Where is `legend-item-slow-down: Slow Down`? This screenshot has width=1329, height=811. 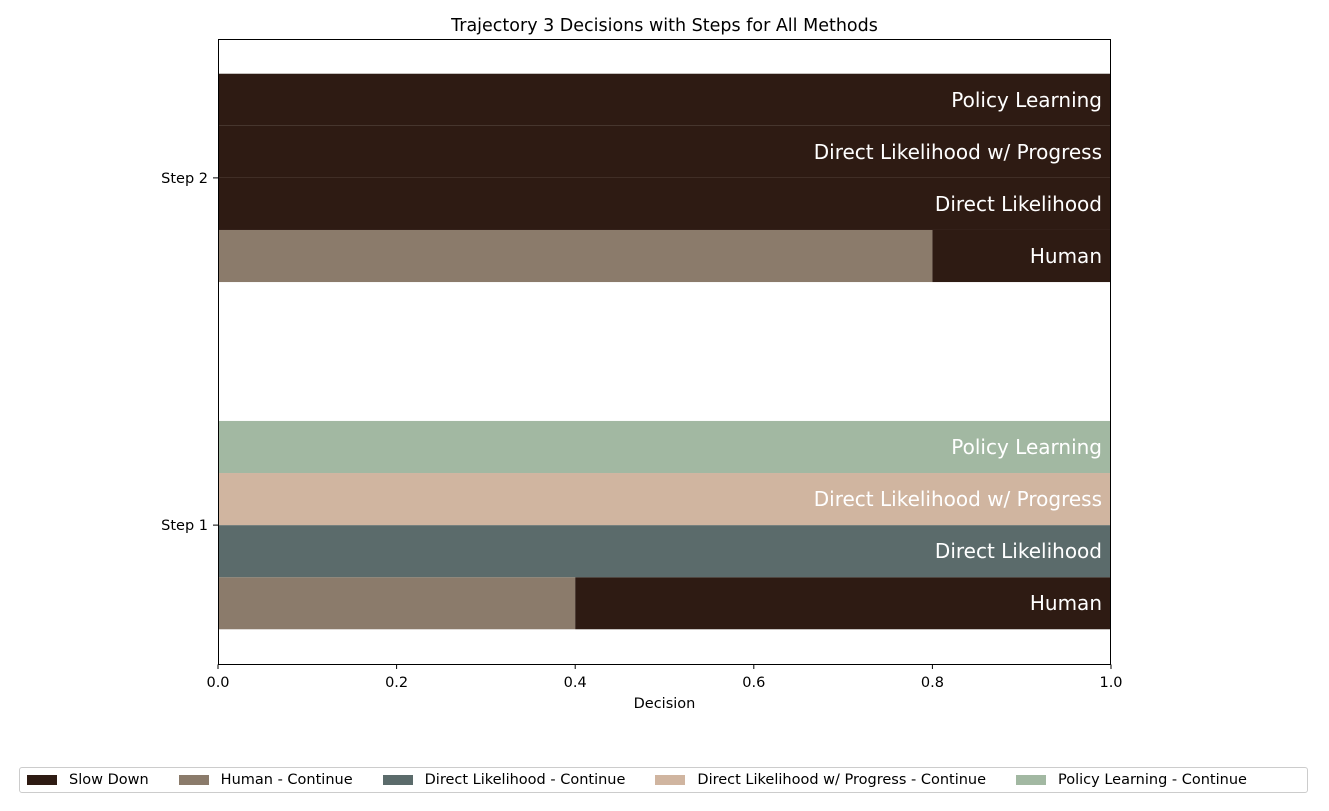
legend-item-slow-down: Slow Down is located at coordinates (88, 780).